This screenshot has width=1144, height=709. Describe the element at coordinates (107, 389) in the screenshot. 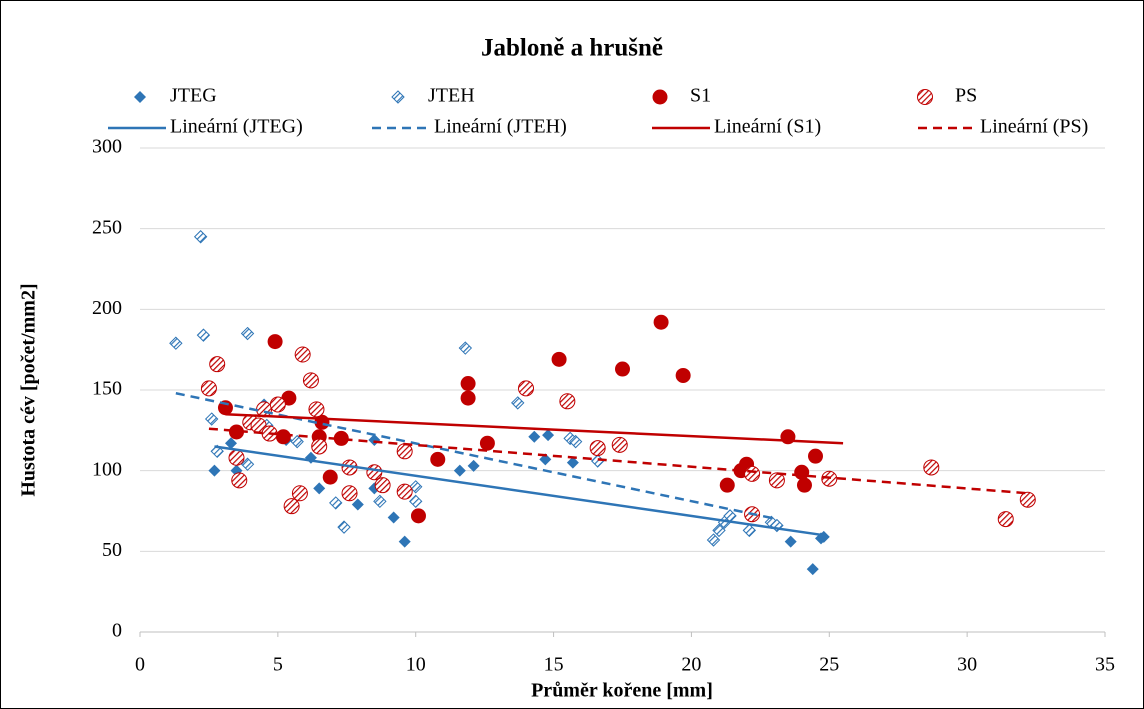

I see `y-tick-label: 150` at that location.